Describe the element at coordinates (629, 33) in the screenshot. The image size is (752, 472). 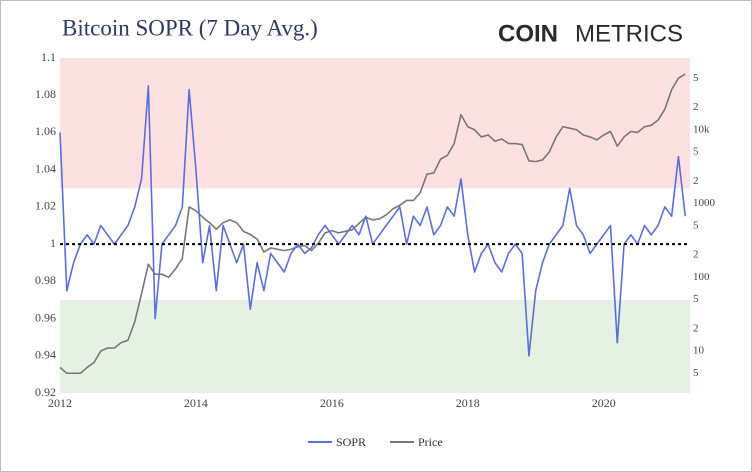
I see `brand-light: METRICS` at that location.